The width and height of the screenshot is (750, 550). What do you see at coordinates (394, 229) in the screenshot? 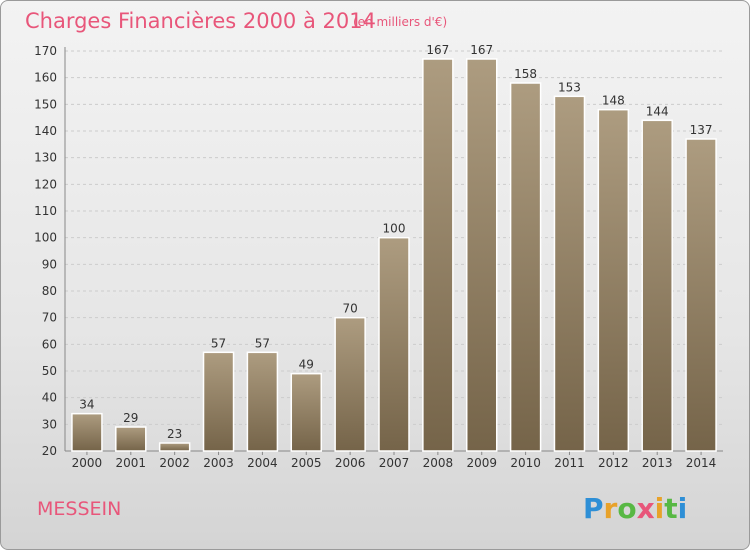
I see `data-label-2007: 100` at bounding box center [394, 229].